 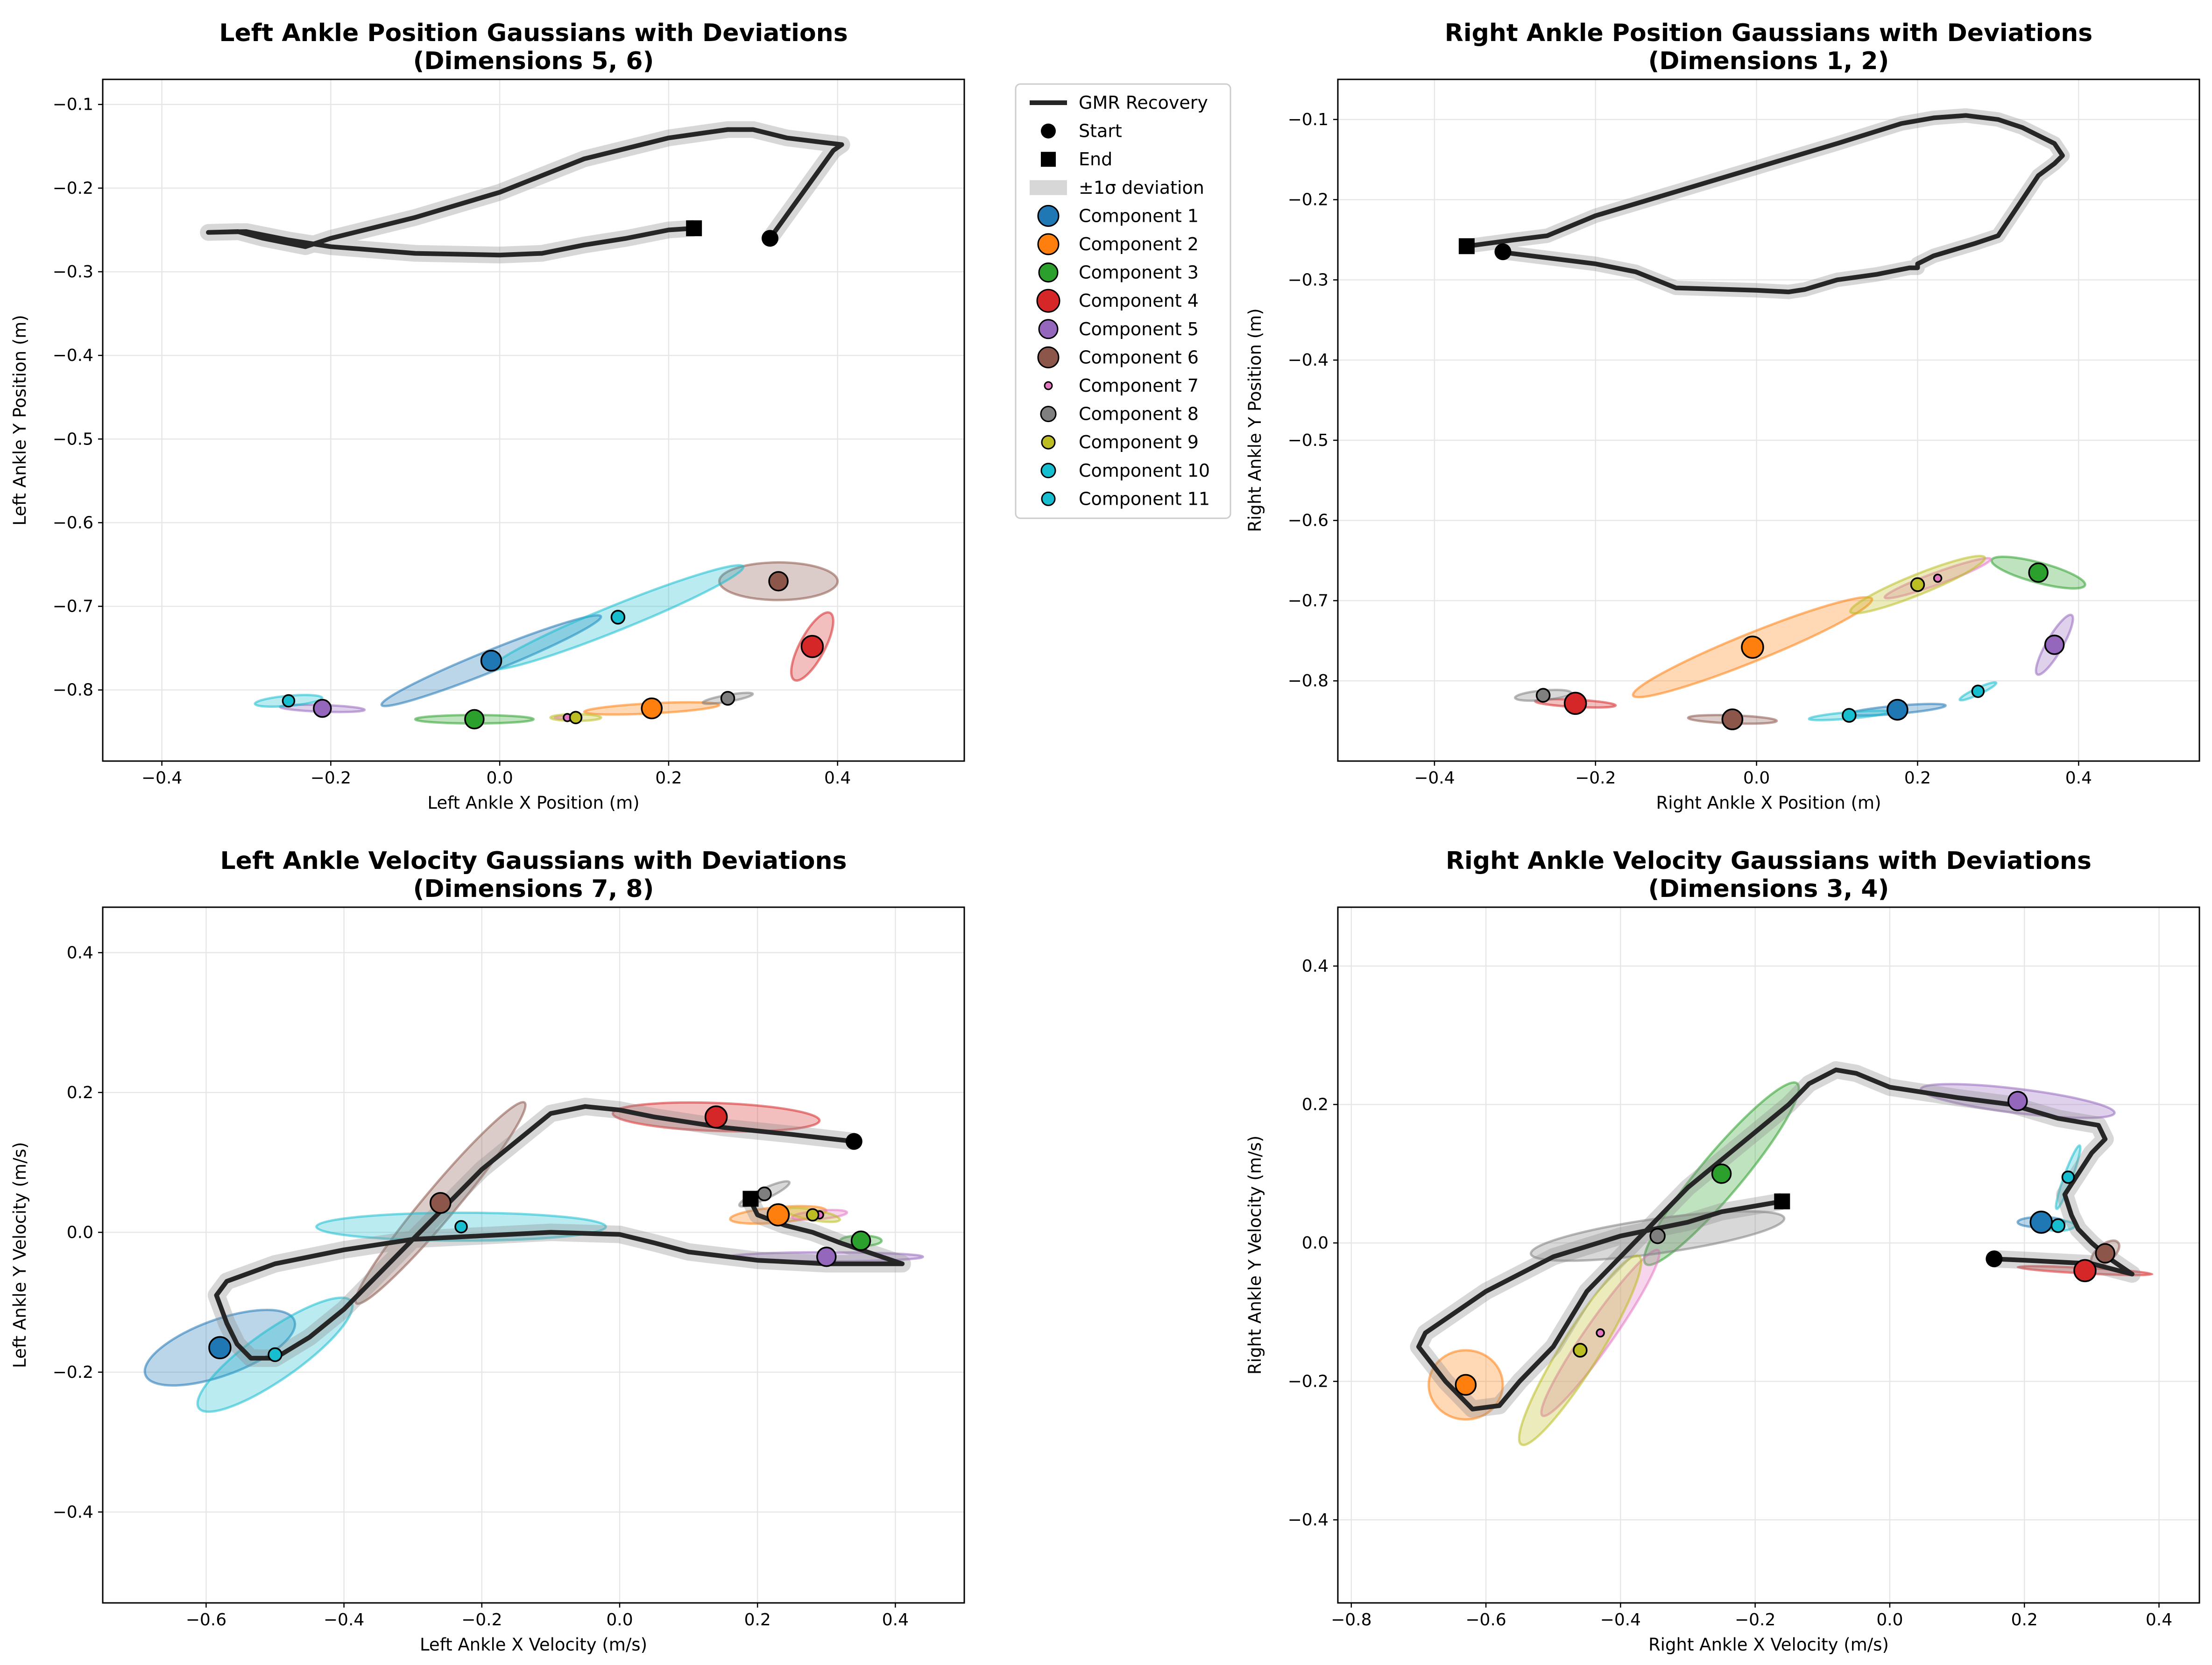 I want to click on y-tick-label: 0.4, so click(x=80, y=952).